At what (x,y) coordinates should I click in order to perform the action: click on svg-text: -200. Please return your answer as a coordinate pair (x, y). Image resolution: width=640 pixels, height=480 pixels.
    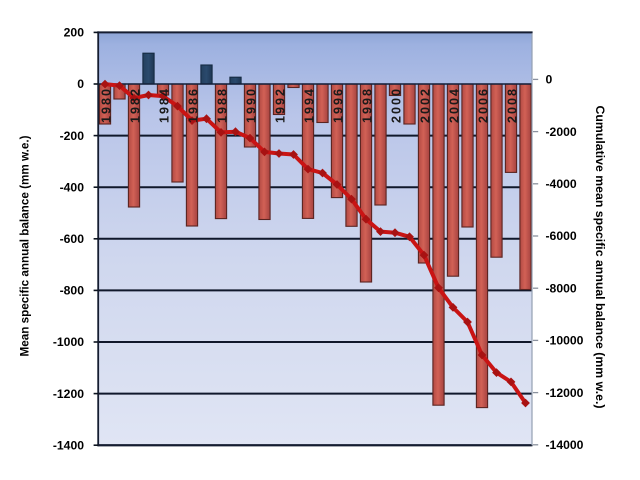
    Looking at the image, I should click on (72, 136).